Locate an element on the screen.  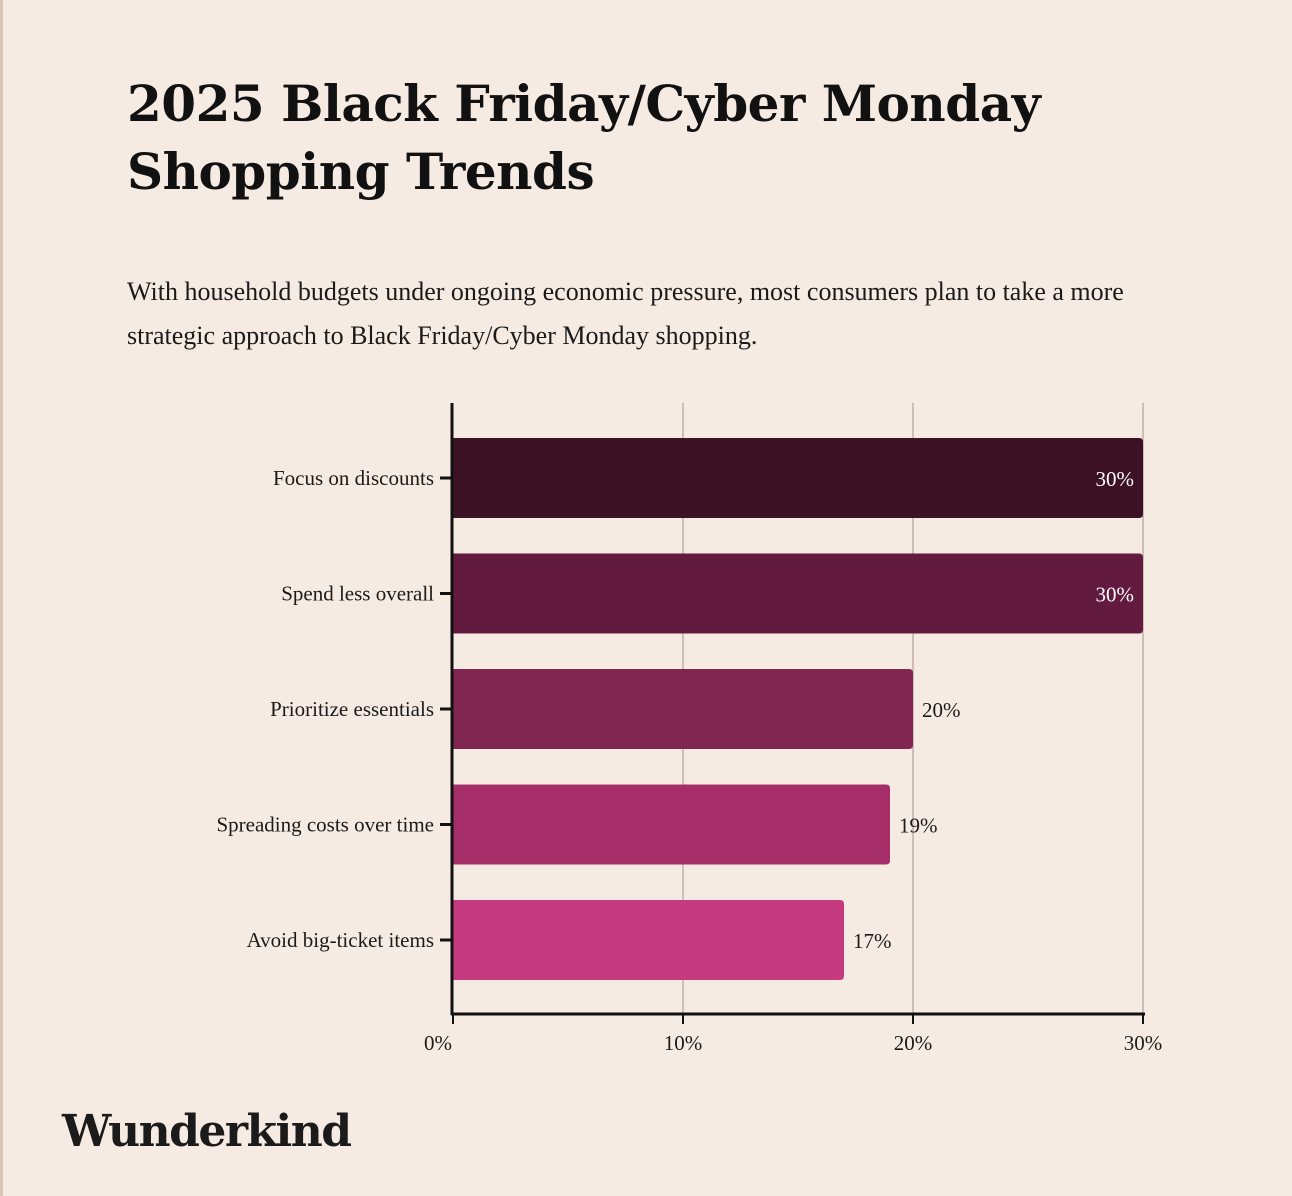
x-tick-label-2: 20% is located at coordinates (913, 1043).